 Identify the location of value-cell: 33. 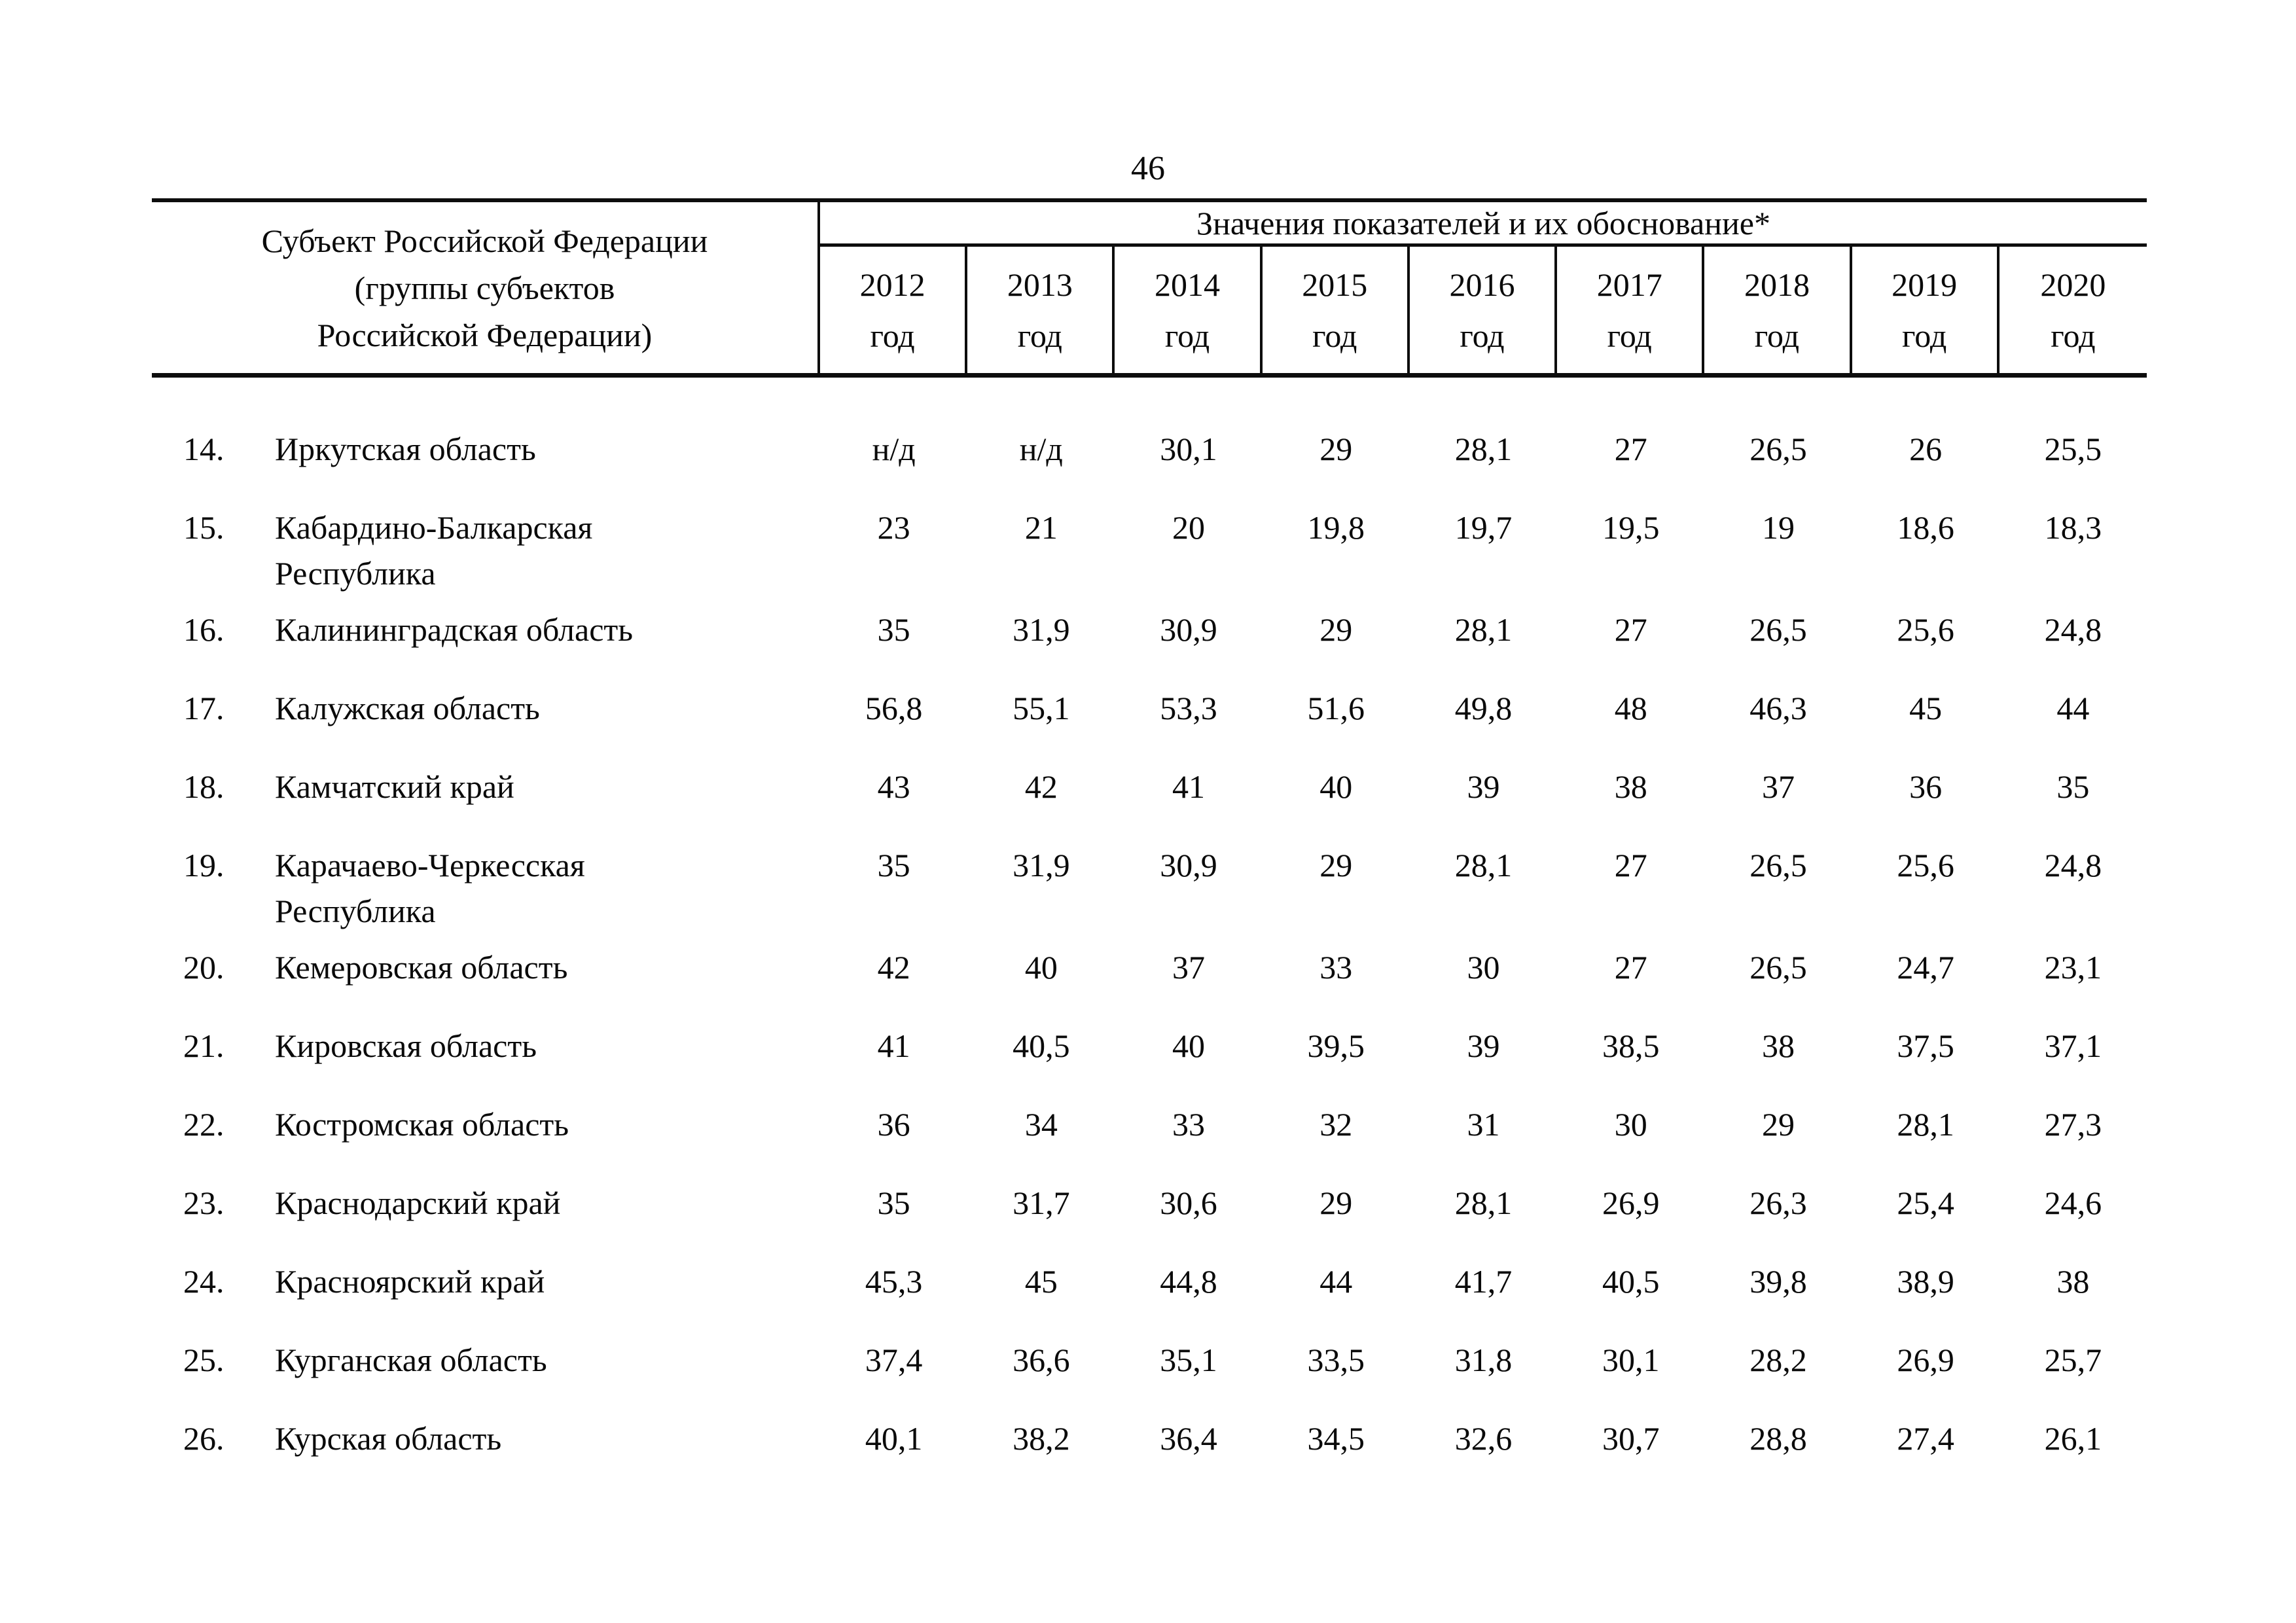
(1189, 1124).